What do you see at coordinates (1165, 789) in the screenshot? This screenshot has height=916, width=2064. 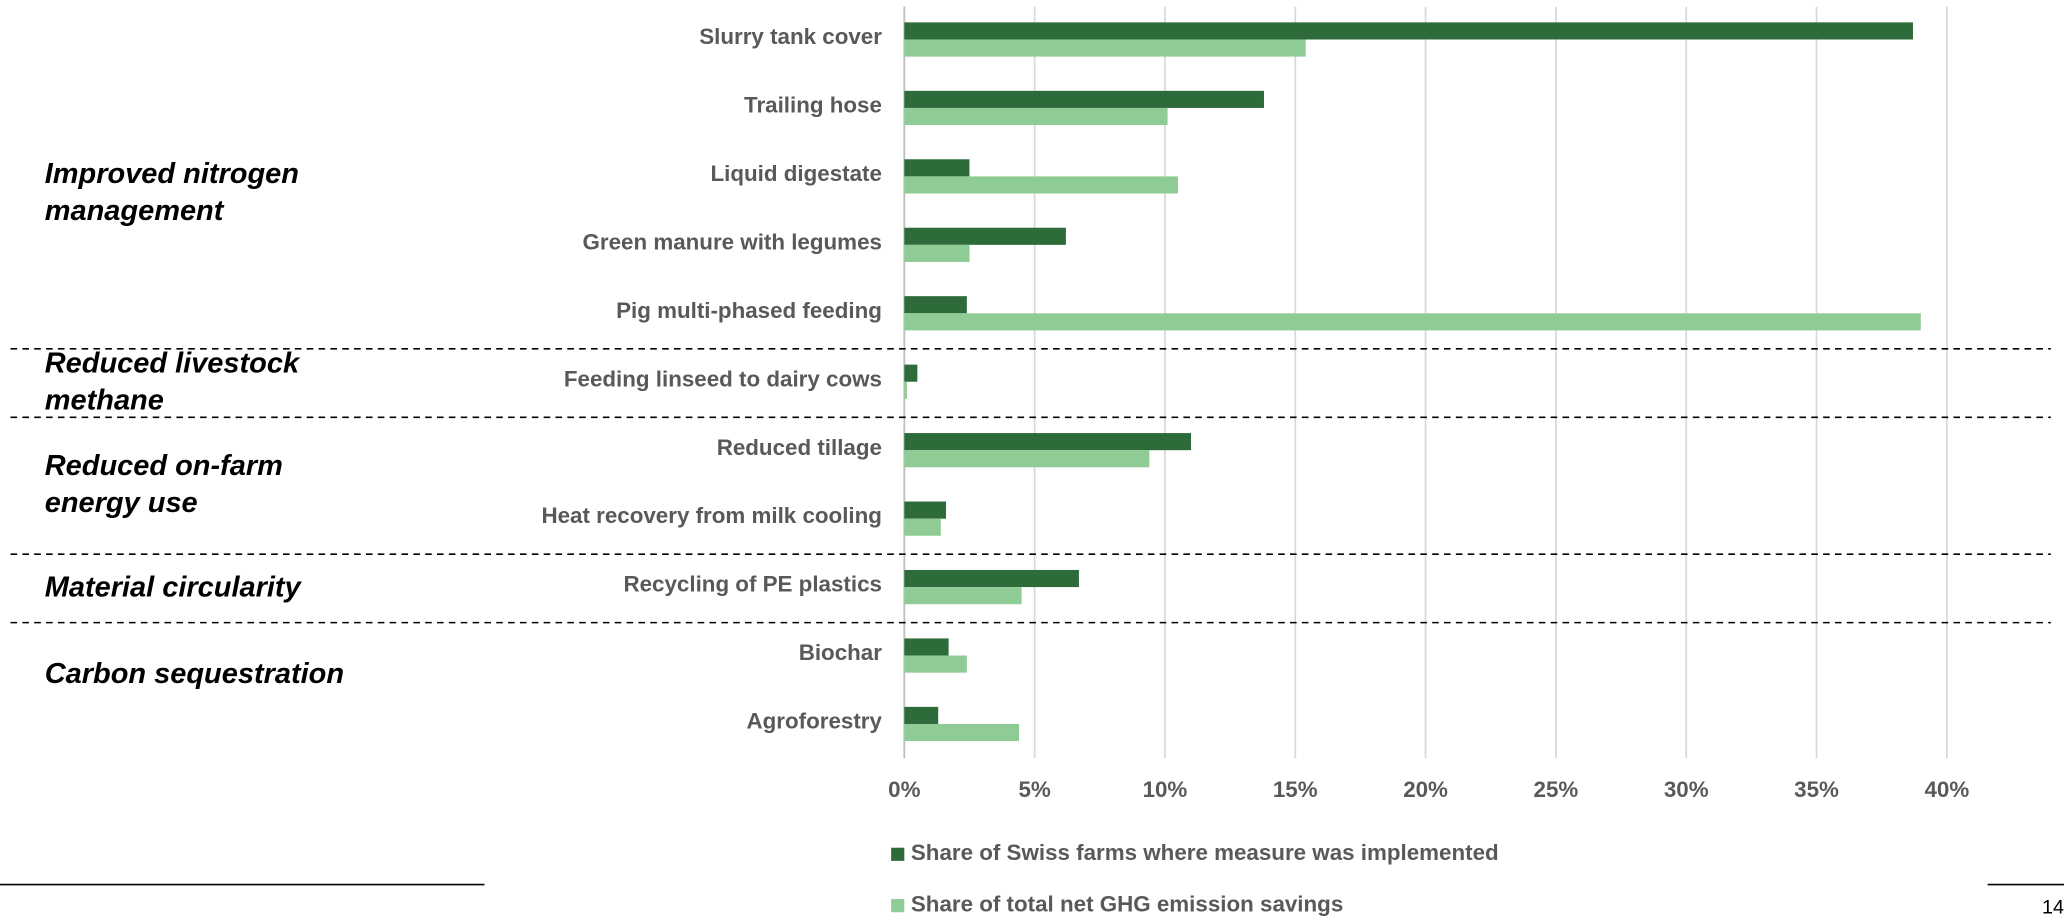 I see `x-tick-label: 10%` at bounding box center [1165, 789].